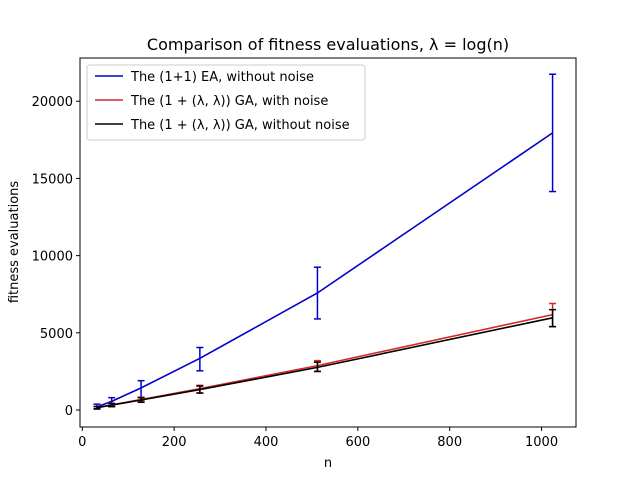  What do you see at coordinates (82, 442) in the screenshot?
I see `x-tick-label: 0` at bounding box center [82, 442].